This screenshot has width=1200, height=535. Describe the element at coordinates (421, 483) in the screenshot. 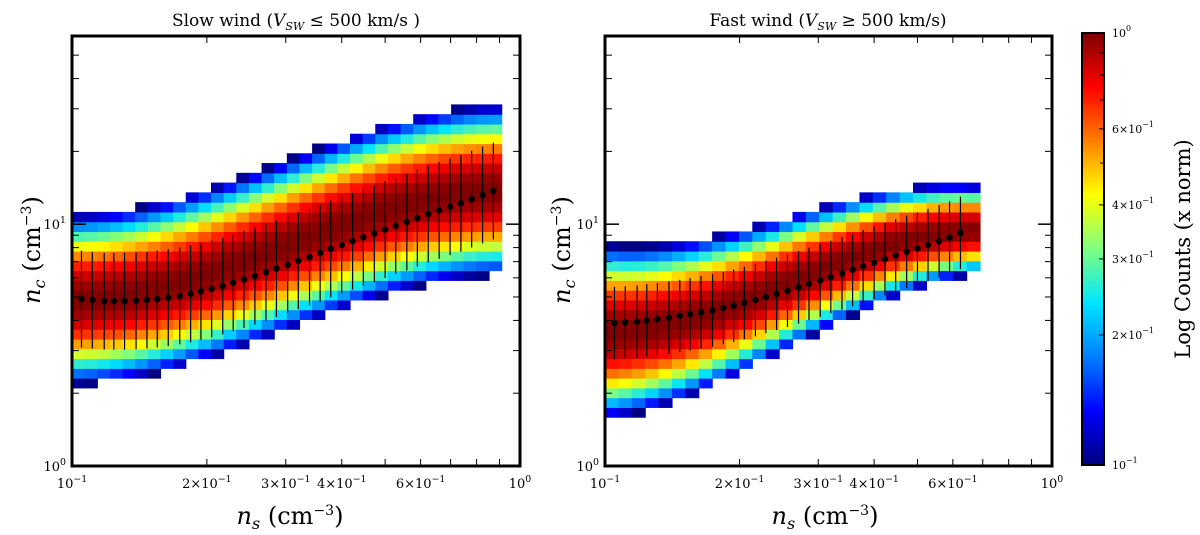

I see `tick-label: 6×10⁻¹` at that location.